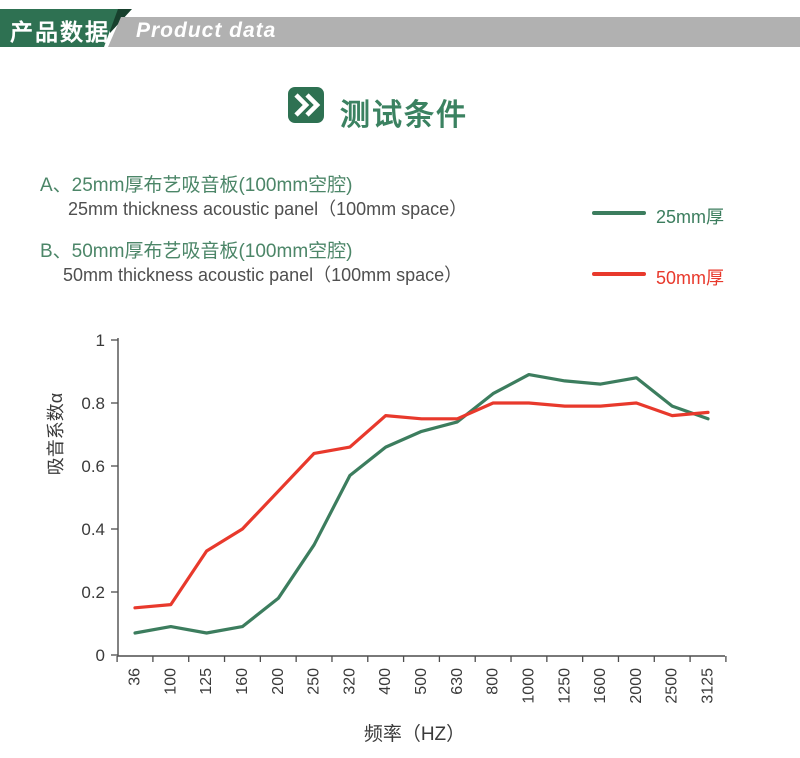 The height and width of the screenshot is (758, 800). I want to click on x-tick-label: 2000, so click(636, 686).